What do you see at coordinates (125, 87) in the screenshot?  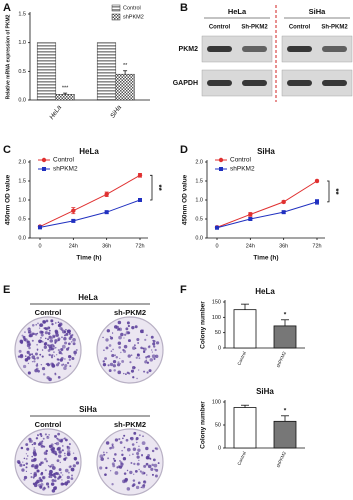 I see `bar` at bounding box center [125, 87].